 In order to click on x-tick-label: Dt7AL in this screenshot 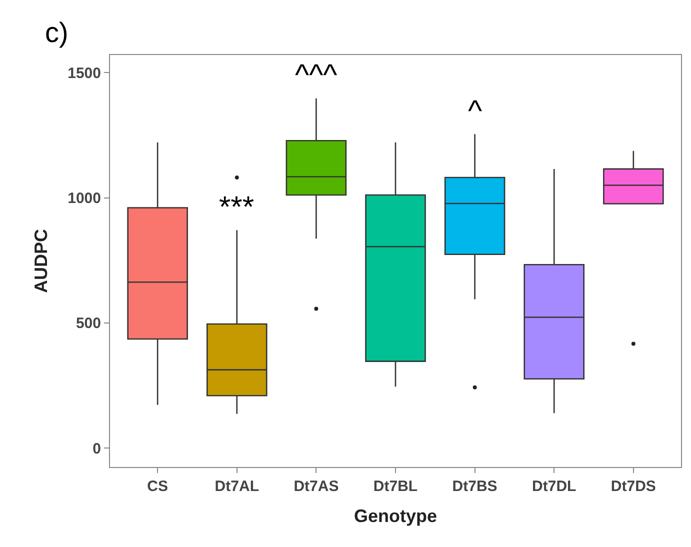, I will do `click(236, 486)`.